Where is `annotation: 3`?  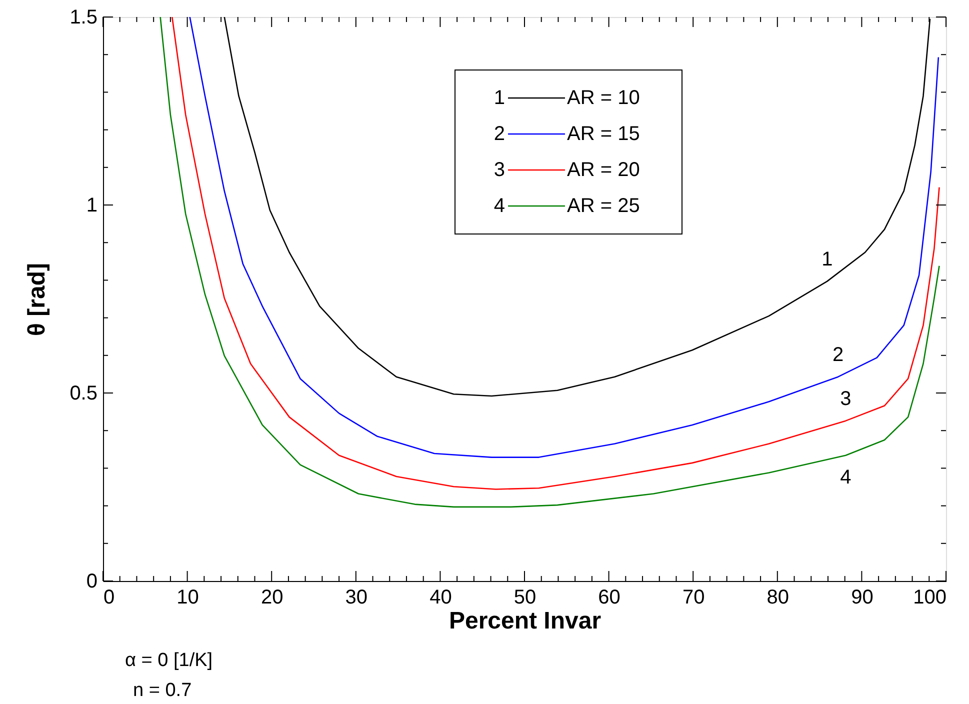 annotation: 3 is located at coordinates (846, 399).